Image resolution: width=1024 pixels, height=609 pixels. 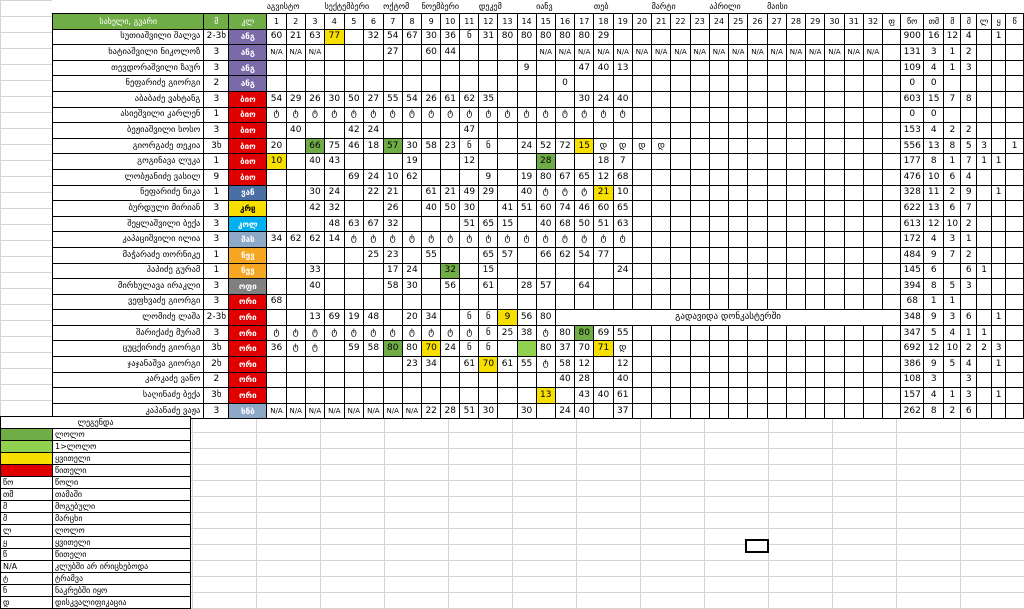 What do you see at coordinates (431, 52) in the screenshot?
I see `day-cell: 60` at bounding box center [431, 52].